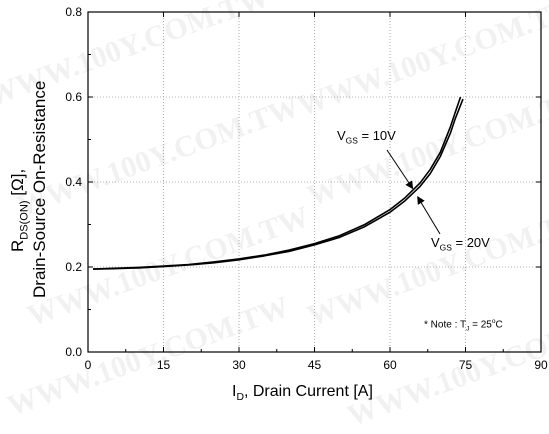 The height and width of the screenshot is (434, 549). What do you see at coordinates (73, 267) in the screenshot?
I see `y-tick-label: 0.2` at bounding box center [73, 267].